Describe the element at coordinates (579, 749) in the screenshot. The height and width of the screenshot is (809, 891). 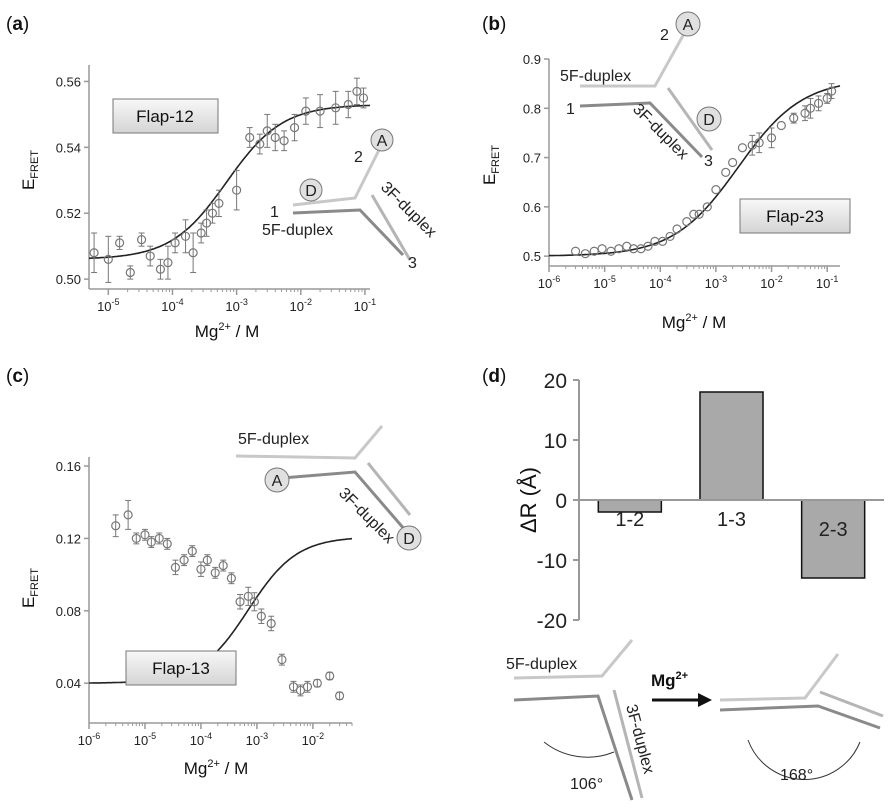
I see `schematic-angle-before-arc` at that location.